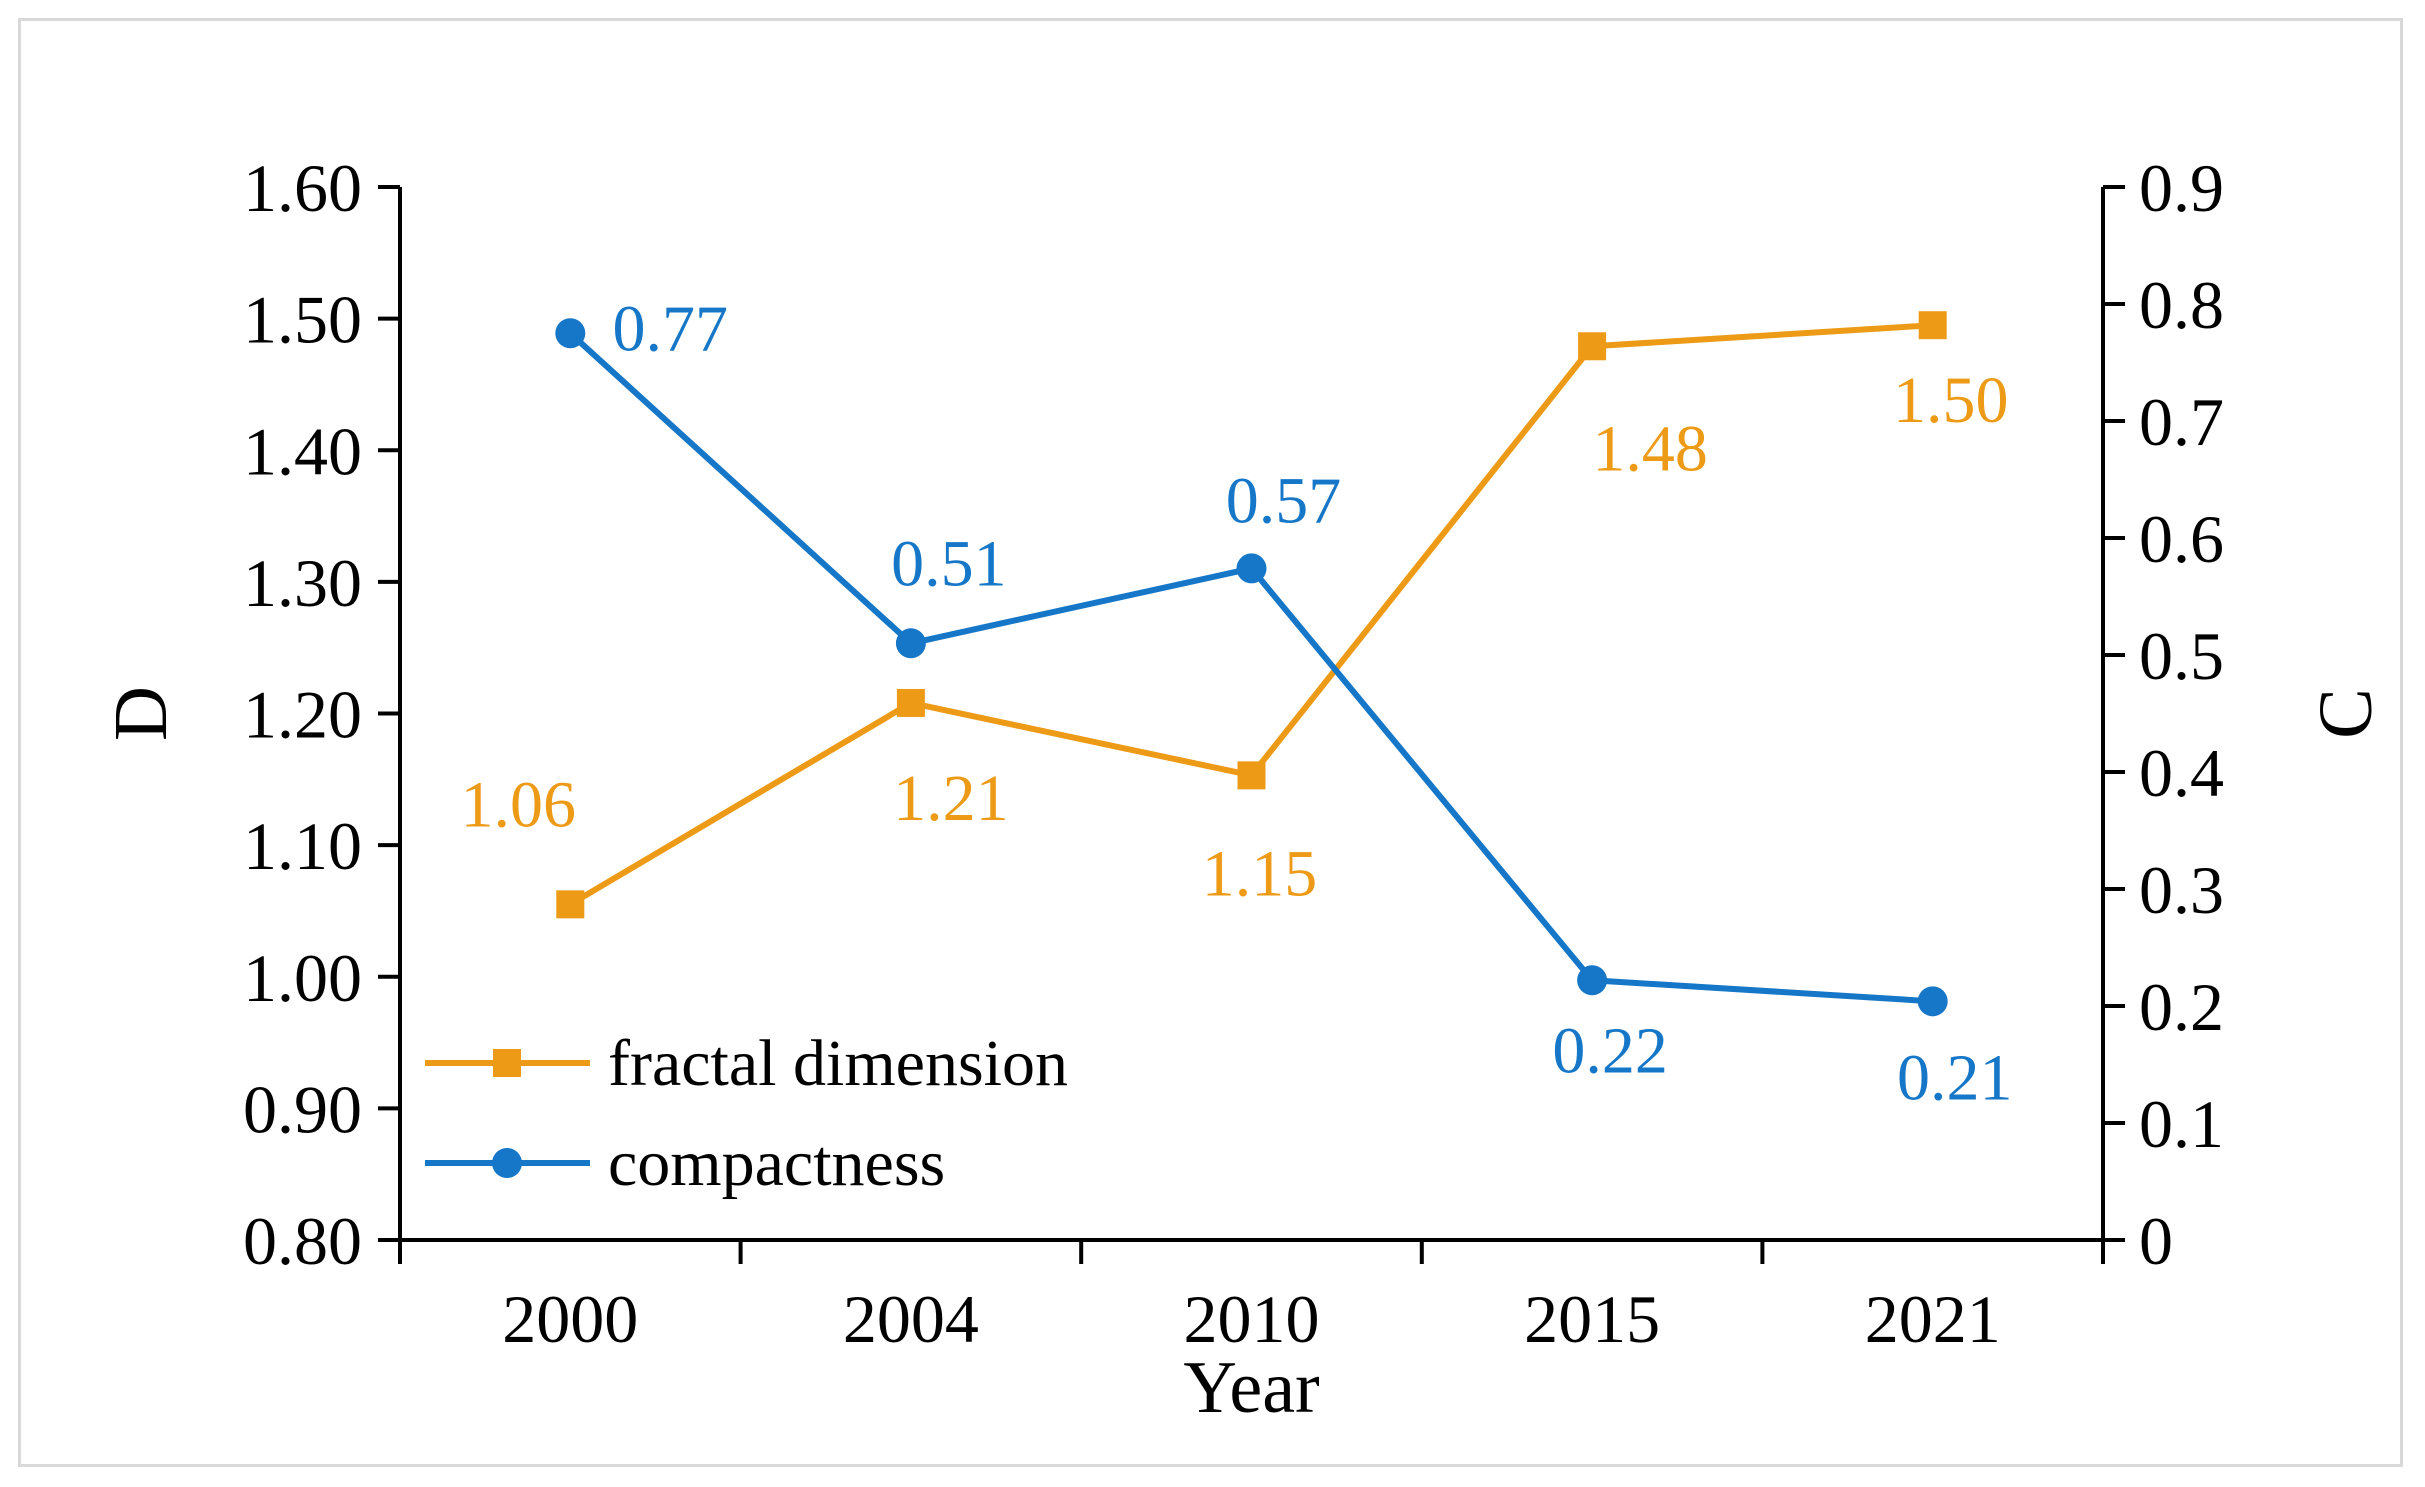 The height and width of the screenshot is (1487, 2425). Describe the element at coordinates (2181, 422) in the screenshot. I see `right-y-tick-label: 0.7` at that location.